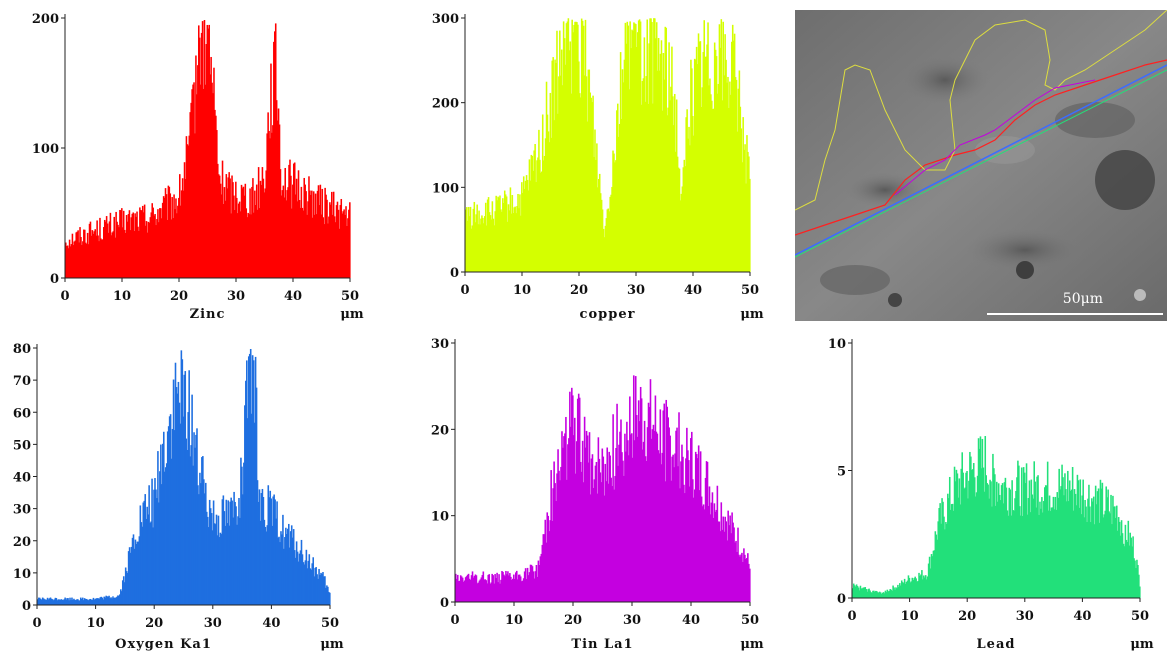 This screenshot has width=1168, height=656. What do you see at coordinates (454, 273) in the screenshot?
I see `y-tick-label: 0` at bounding box center [454, 273].